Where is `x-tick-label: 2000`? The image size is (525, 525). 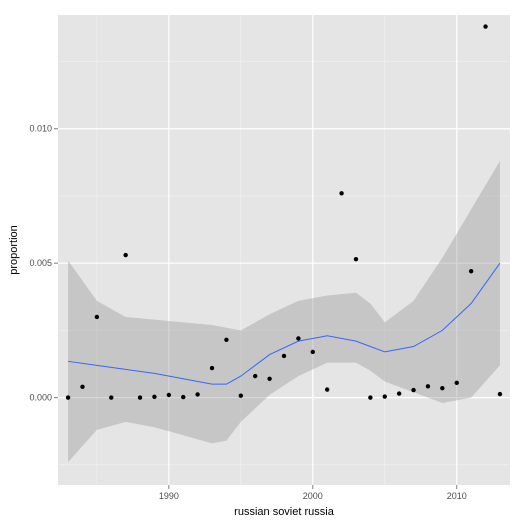
x-tick-label: 2000 is located at coordinates (313, 496).